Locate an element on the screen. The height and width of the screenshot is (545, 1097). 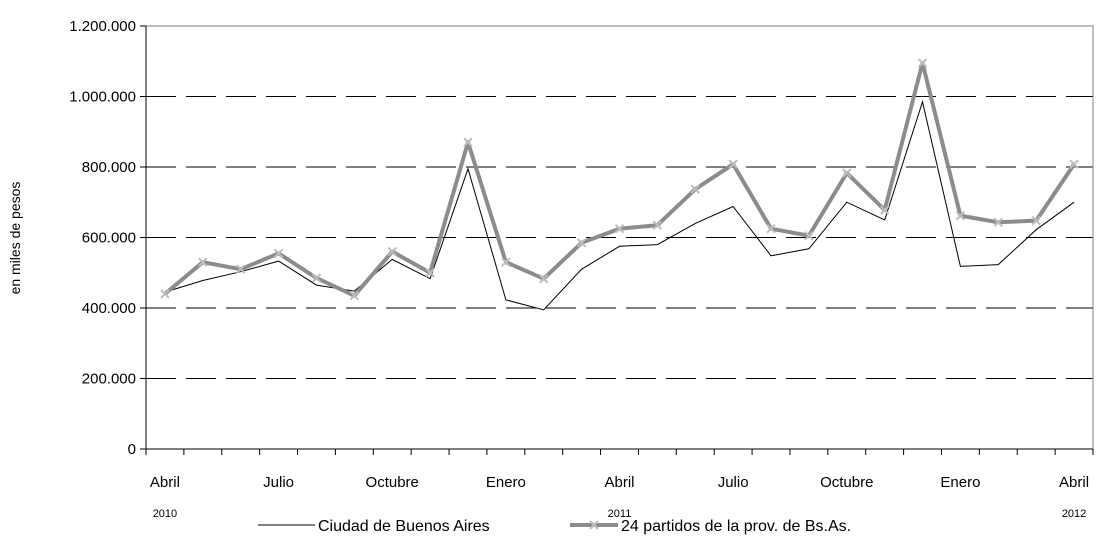
y-tick-label: 200.000 is located at coordinates (109, 379).